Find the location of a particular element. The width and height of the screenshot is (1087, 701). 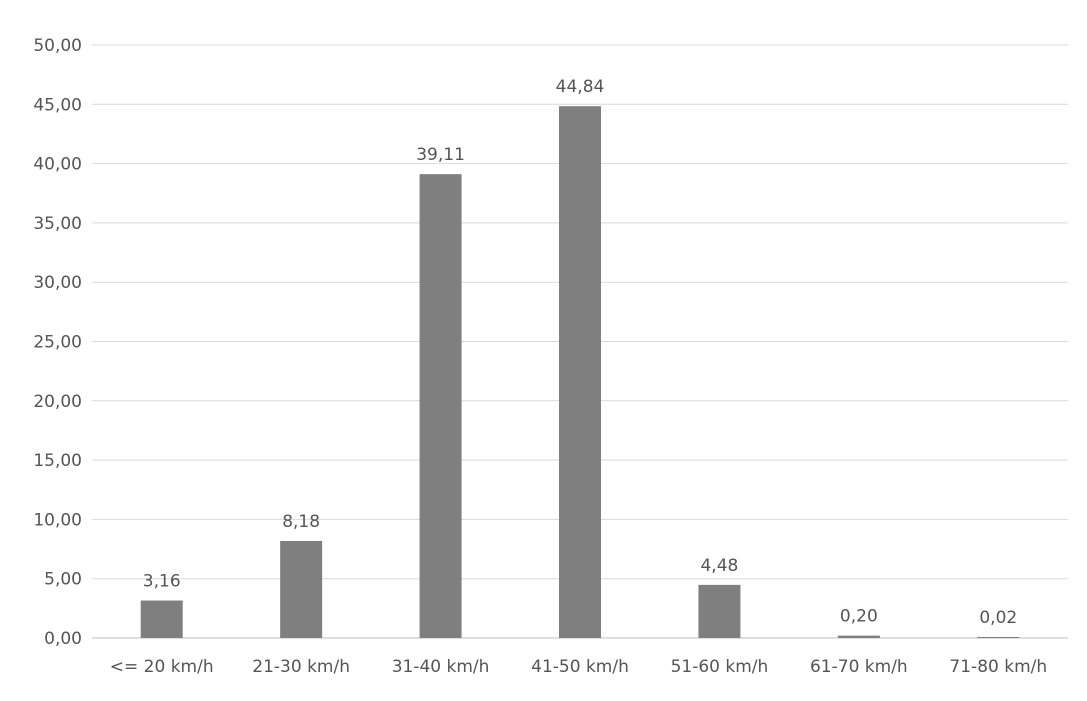

y-tick-label: 45,00 is located at coordinates (57, 105).